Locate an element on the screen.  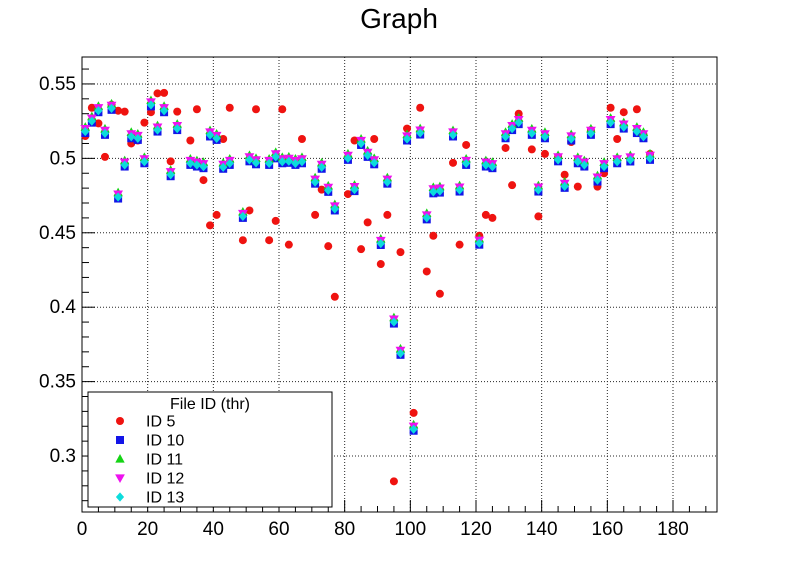
x-tick-label: 120 is located at coordinates (476, 529).